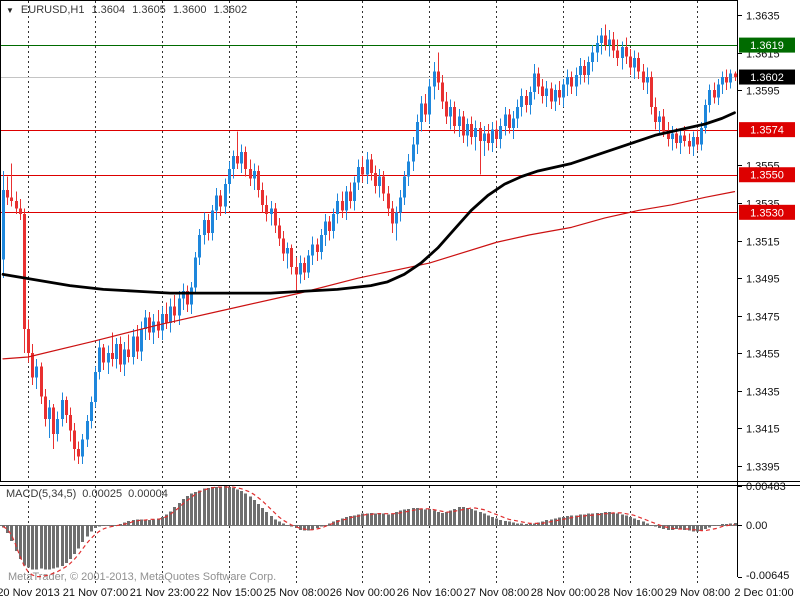 The width and height of the screenshot is (800, 600). Describe the element at coordinates (41, 494) in the screenshot. I see `macd-name: MACD(5,34,5)` at that location.